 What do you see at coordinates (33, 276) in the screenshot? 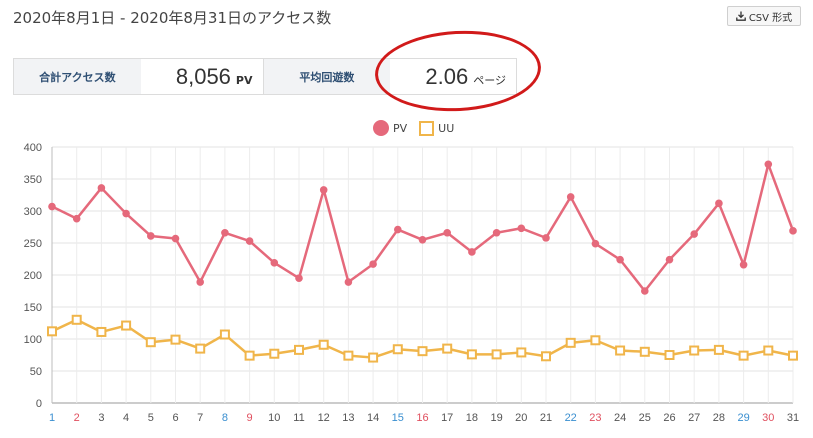
I see `y-tick-label: 200` at bounding box center [33, 276].